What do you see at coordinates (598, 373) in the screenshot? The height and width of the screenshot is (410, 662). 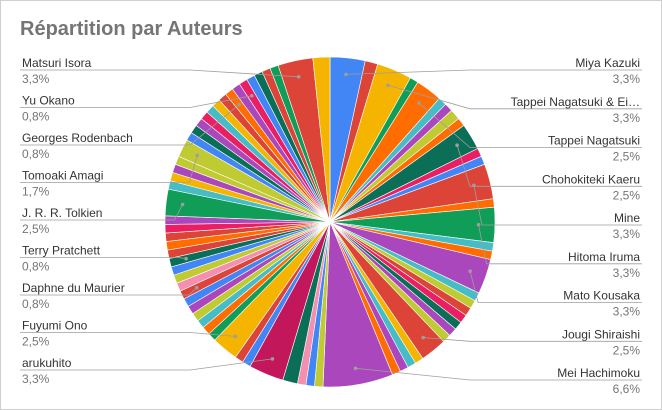 I see `slice-label-name: Mei Hachimoku` at bounding box center [598, 373].